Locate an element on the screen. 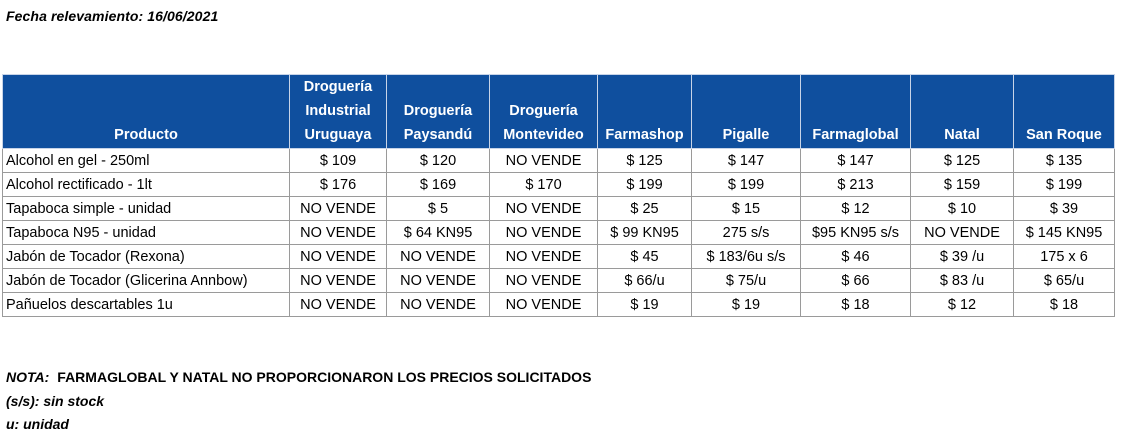 Image resolution: width=1121 pixels, height=437 pixels. column-header-line: Montevideo is located at coordinates (543, 135).